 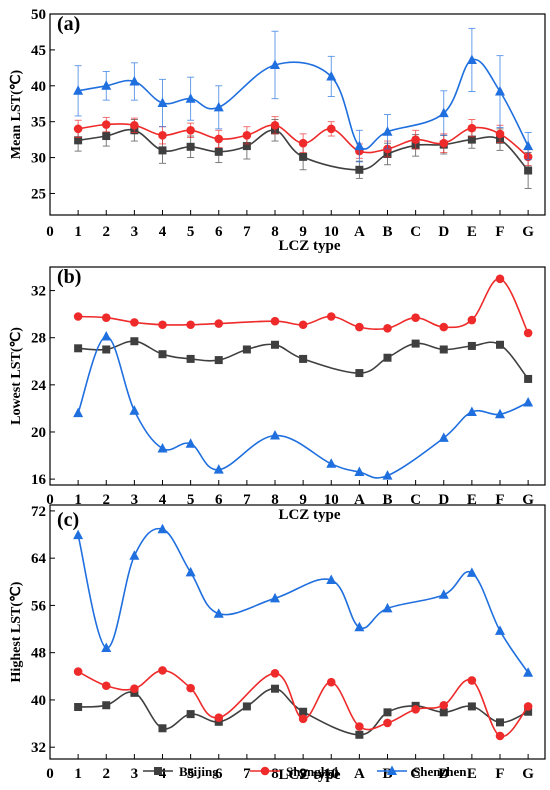 What do you see at coordinates (38, 123) in the screenshot?
I see `y-tick-label: 35` at bounding box center [38, 123].